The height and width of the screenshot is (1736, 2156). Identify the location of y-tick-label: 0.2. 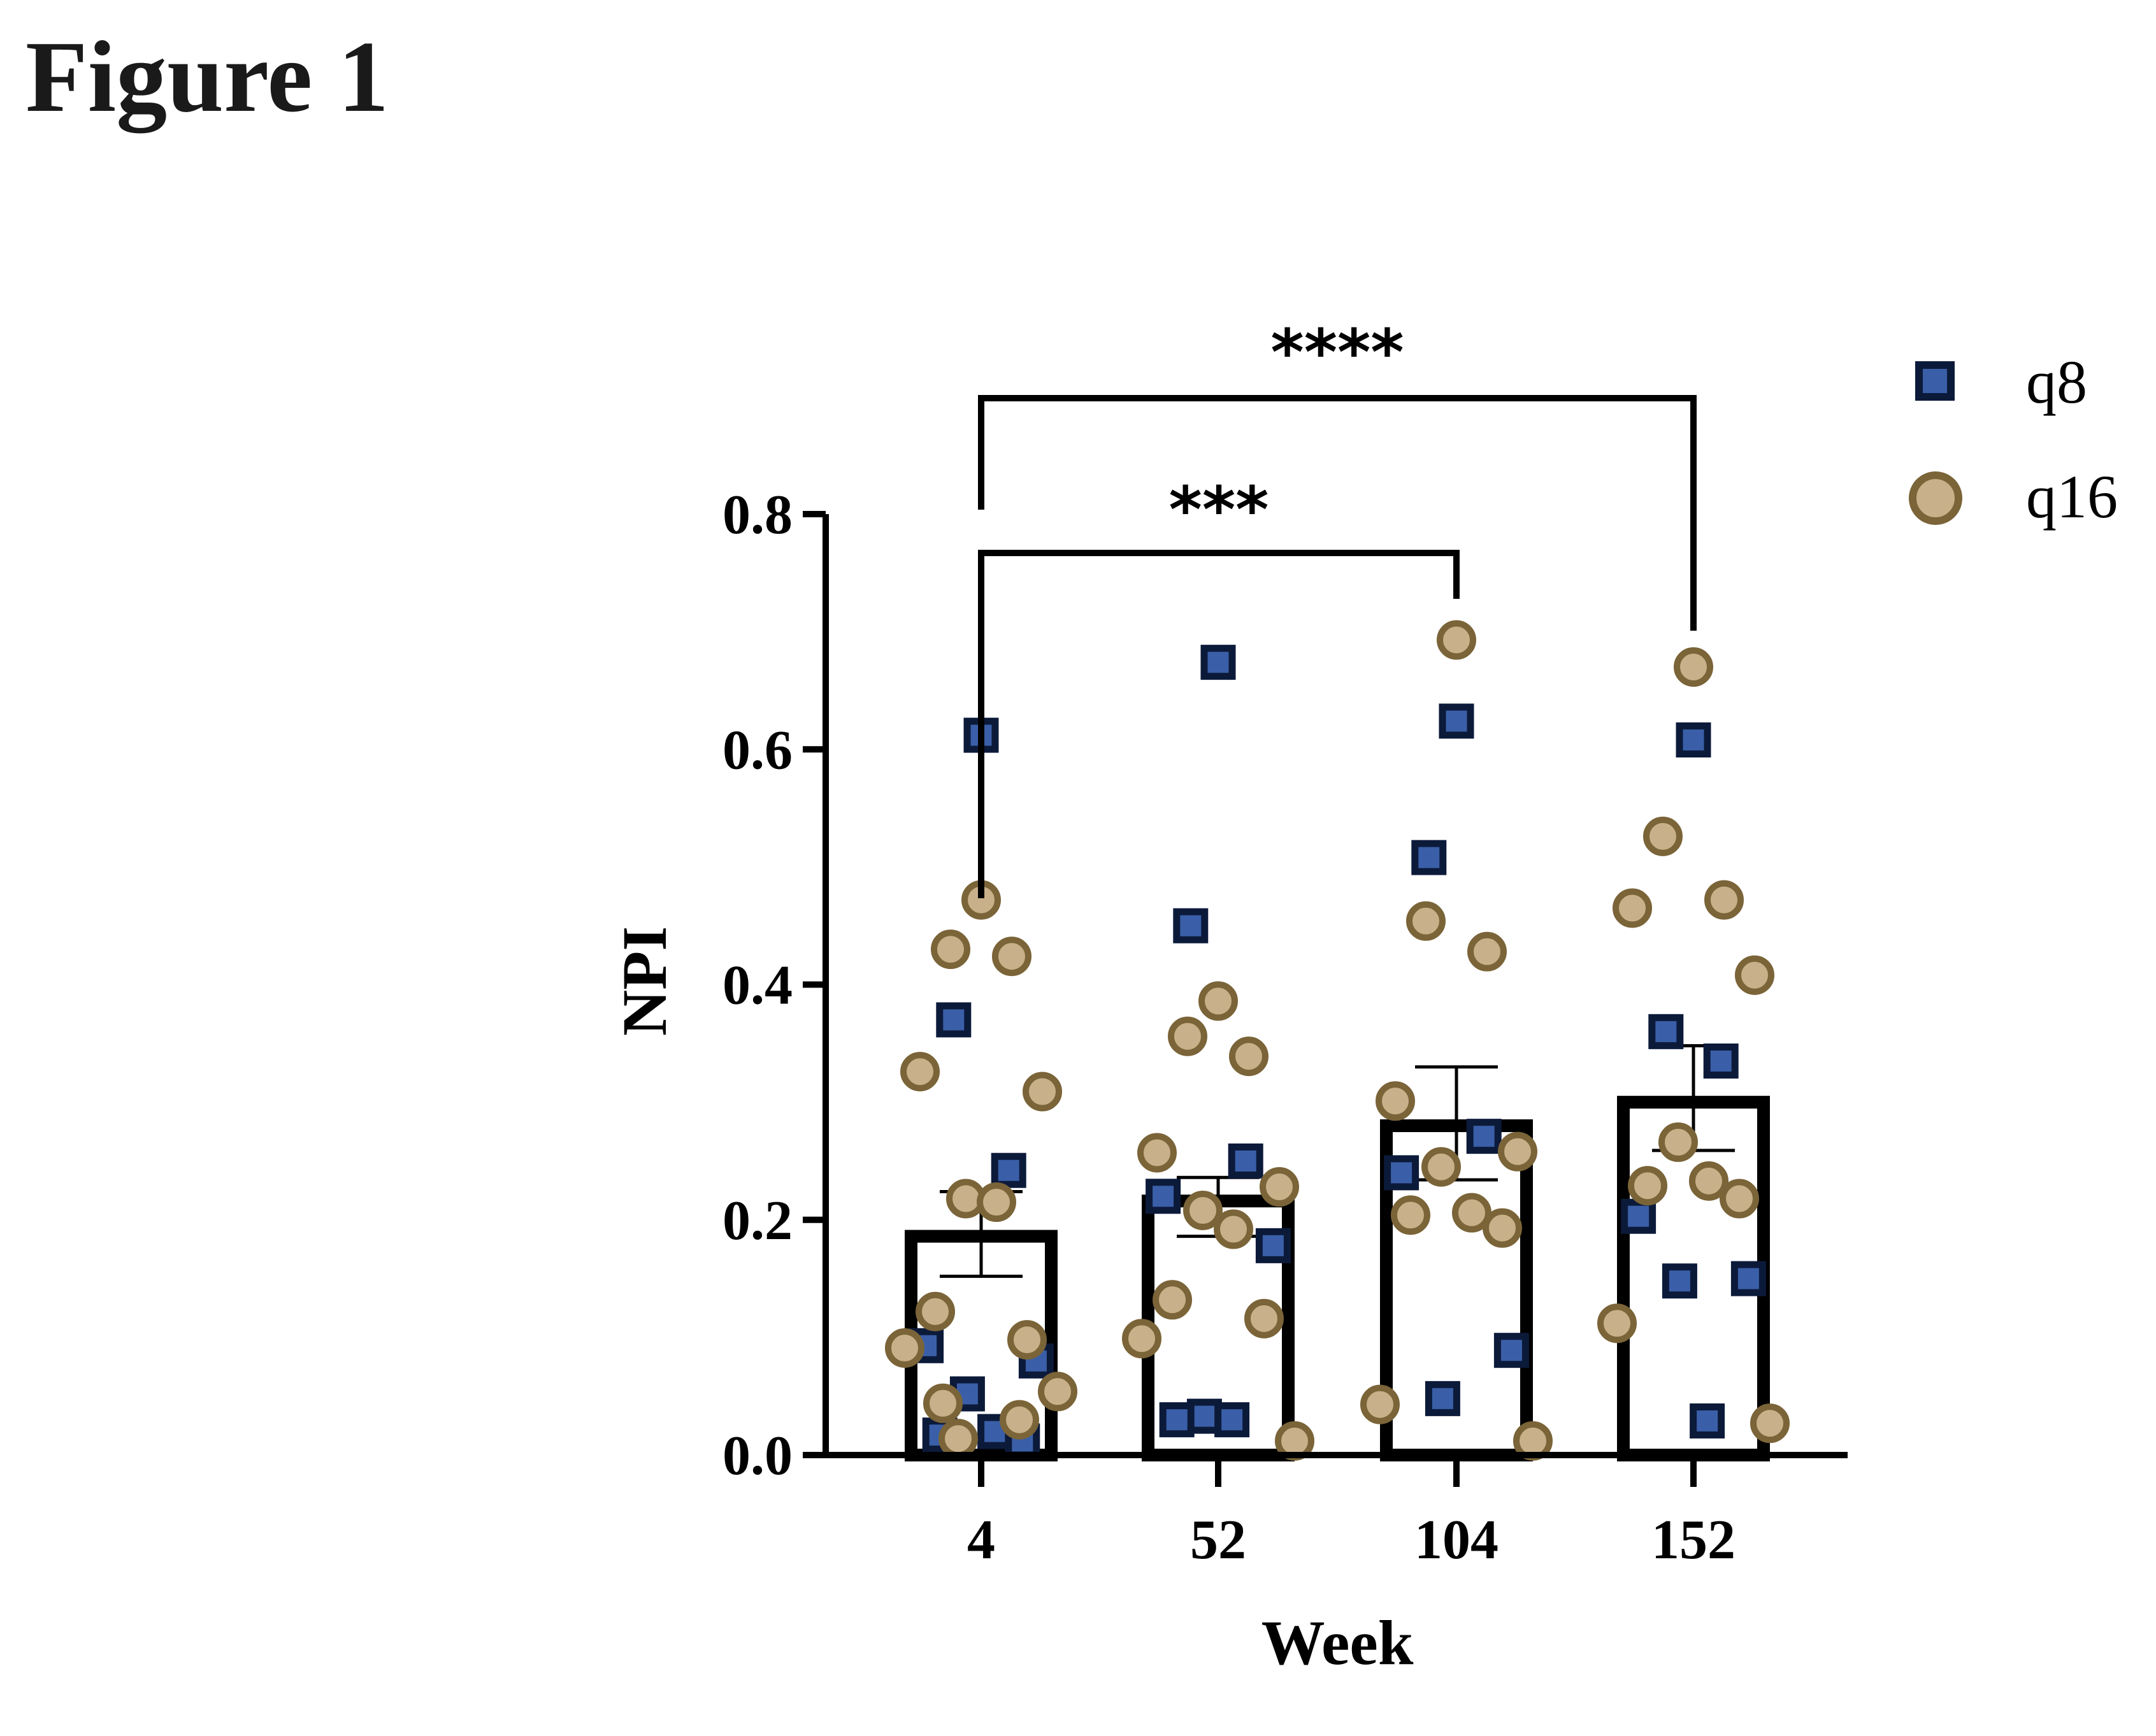
(757, 1221).